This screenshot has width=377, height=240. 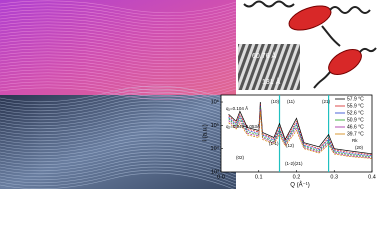 What do you see at coordinates (355, 113) in the screenshot?
I see `legend-label: 52.6 °C` at bounding box center [355, 113].